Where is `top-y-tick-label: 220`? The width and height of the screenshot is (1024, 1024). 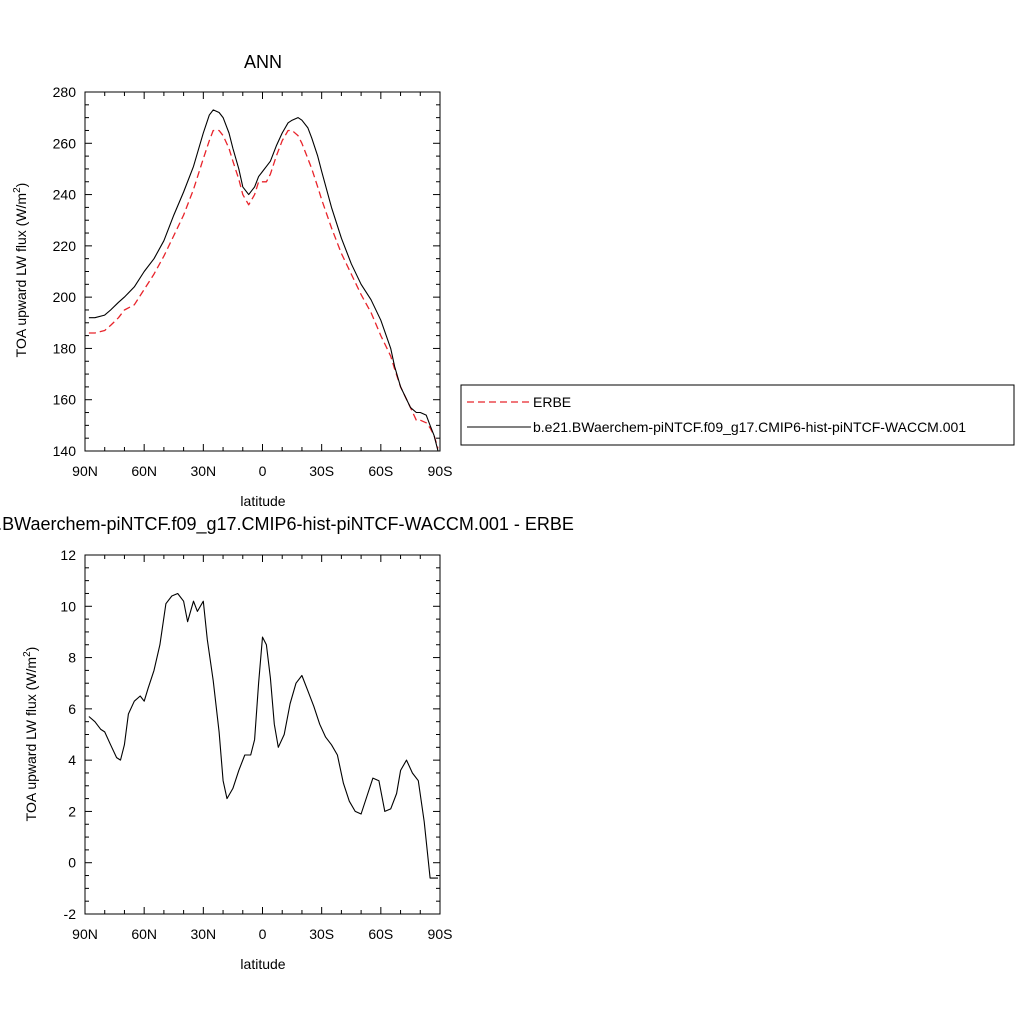
top-y-tick-label: 220 is located at coordinates (65, 246).